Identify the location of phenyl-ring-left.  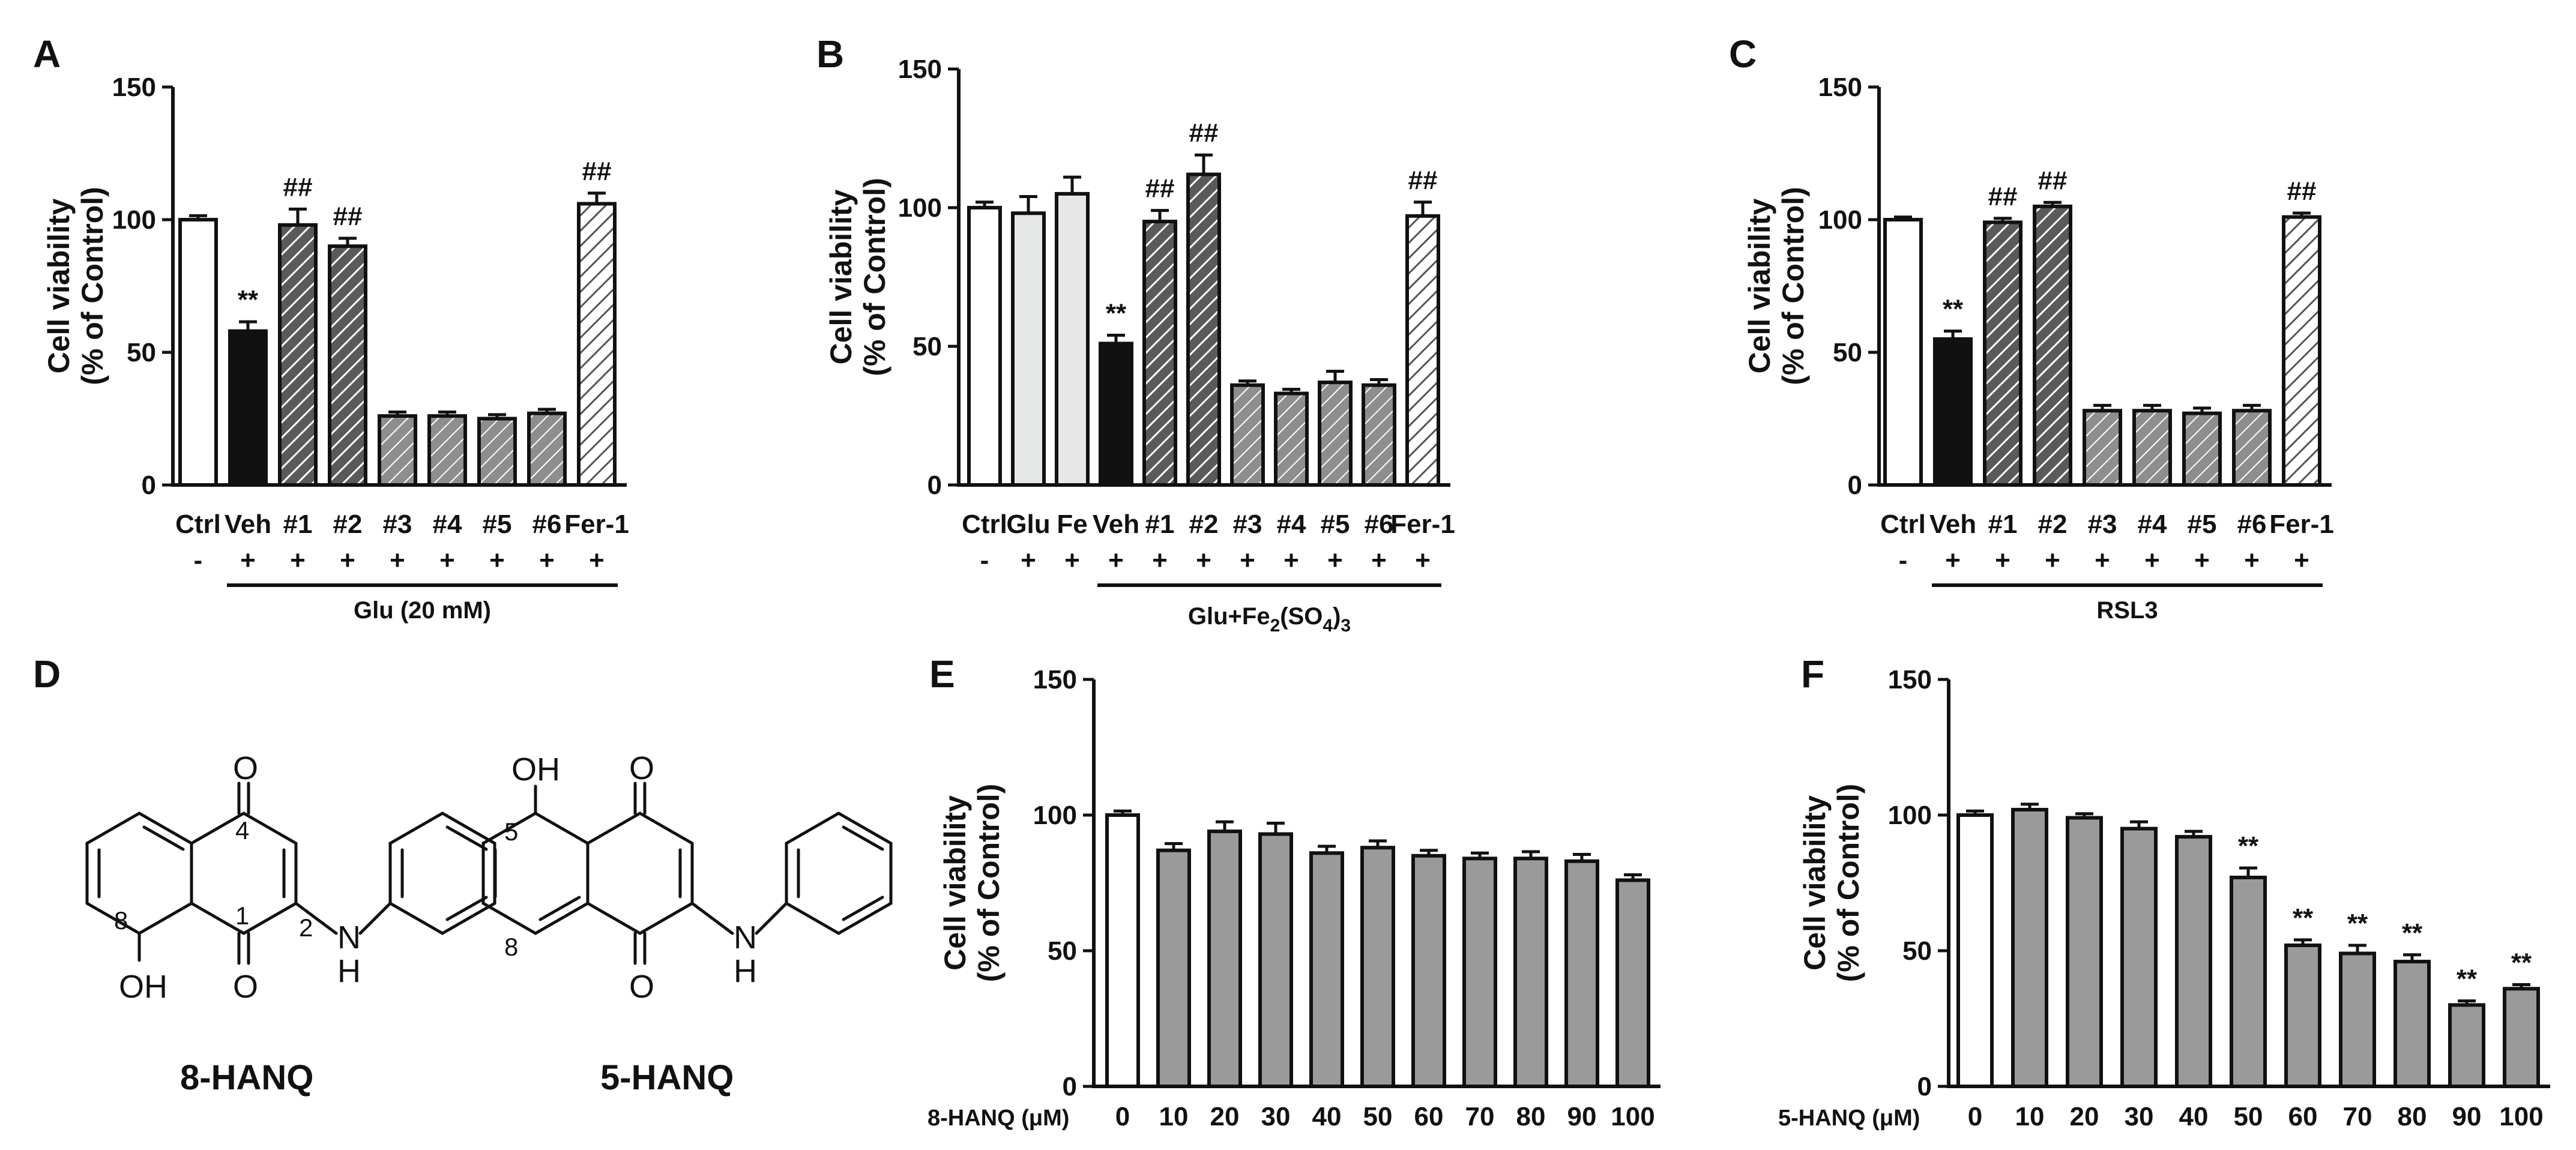
(442, 873).